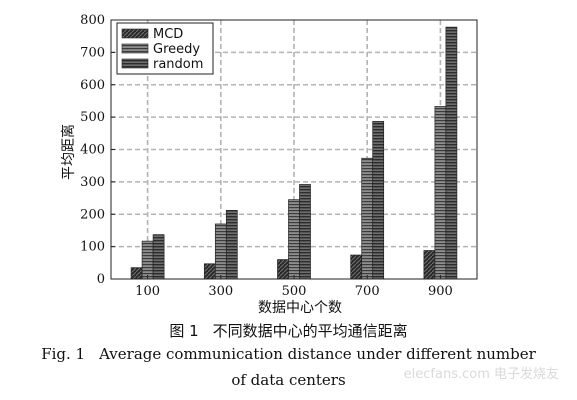 This screenshot has width=577, height=400. I want to click on legend-label-random: random, so click(178, 64).